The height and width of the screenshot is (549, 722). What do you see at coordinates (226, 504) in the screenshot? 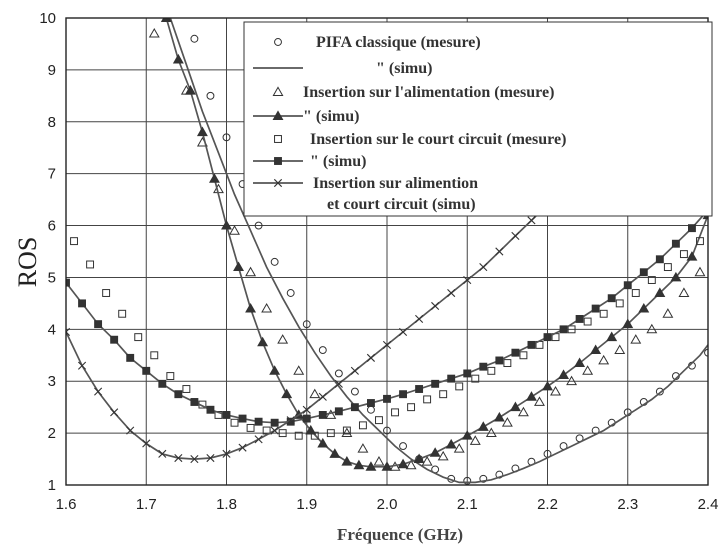
I see `x-tick-label: 1.8` at bounding box center [226, 504].